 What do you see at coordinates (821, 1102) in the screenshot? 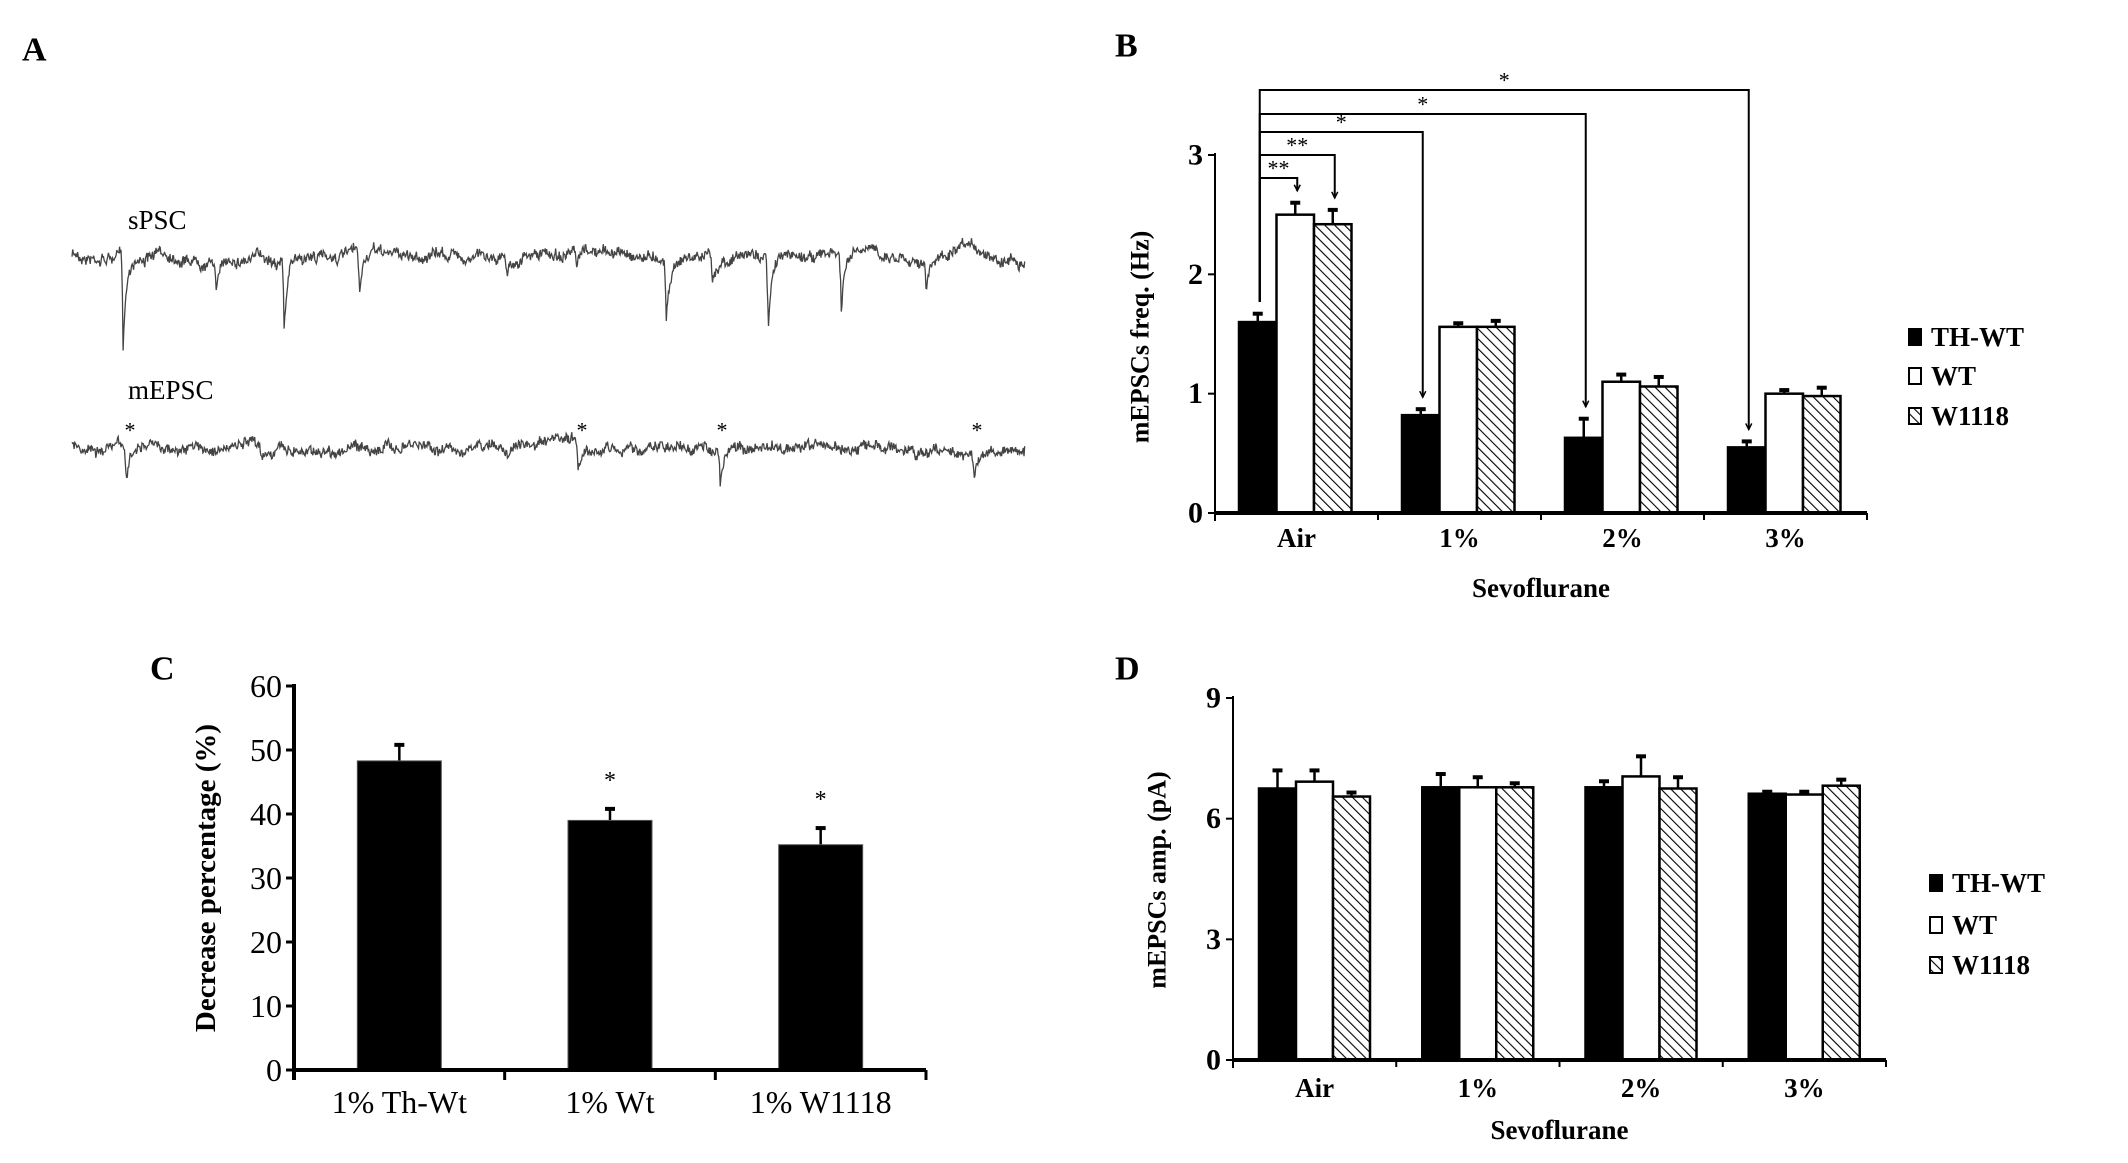
I see `x-tick-label: 1% W1118` at bounding box center [821, 1102].